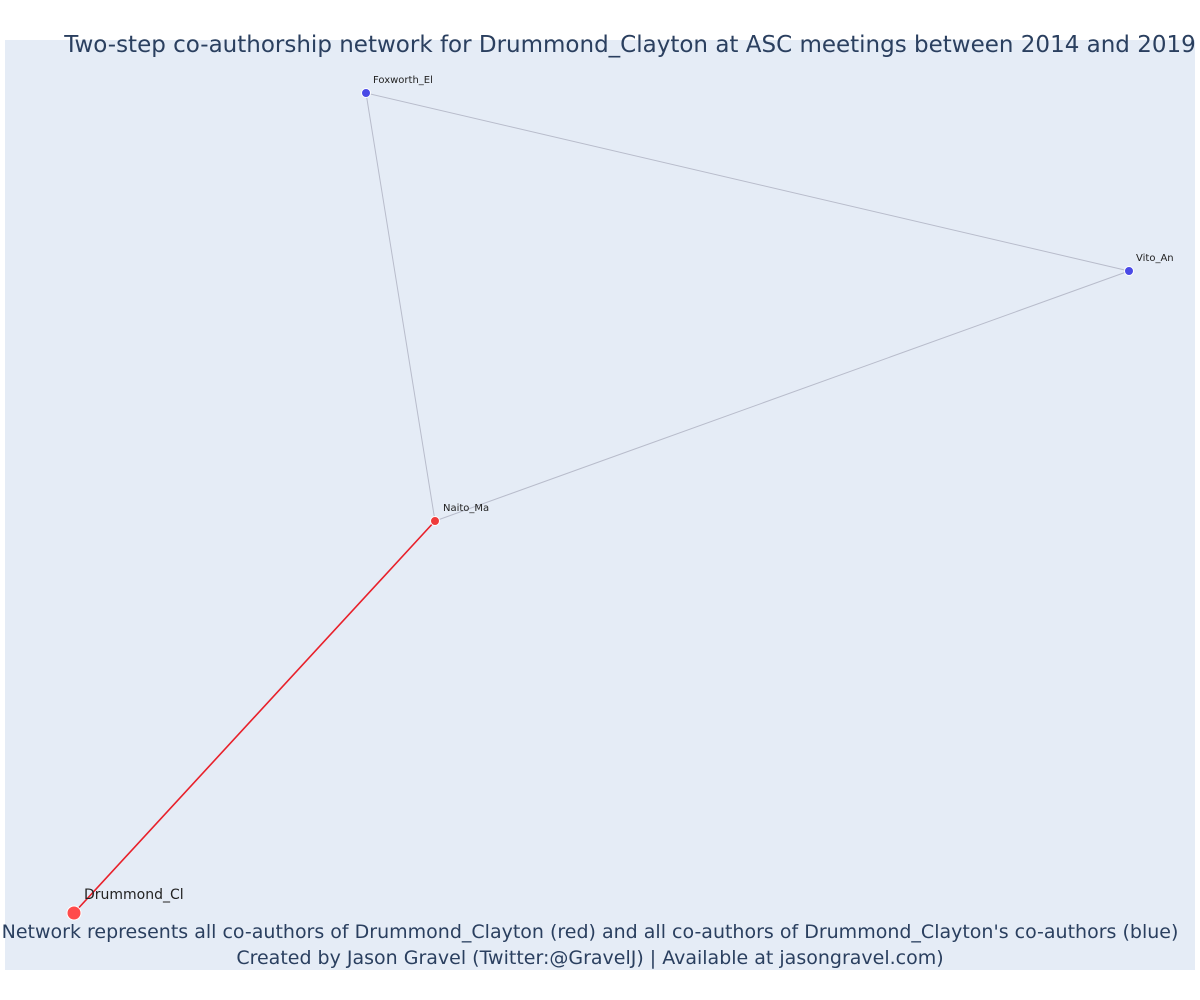 The image size is (1200, 1000). I want to click on edge-naito-vito, so click(782, 396).